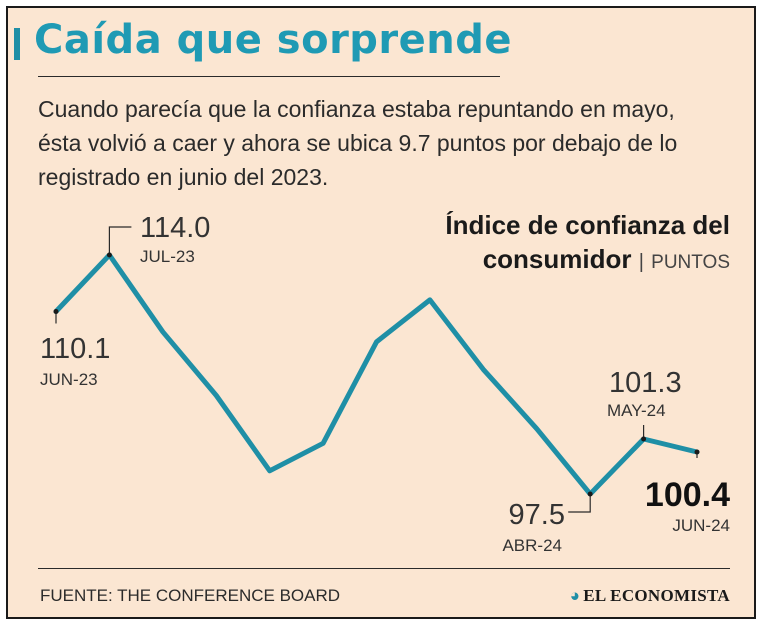 This screenshot has height=629, width=768. I want to click on date-label-may-24: MAY-24, so click(636, 410).